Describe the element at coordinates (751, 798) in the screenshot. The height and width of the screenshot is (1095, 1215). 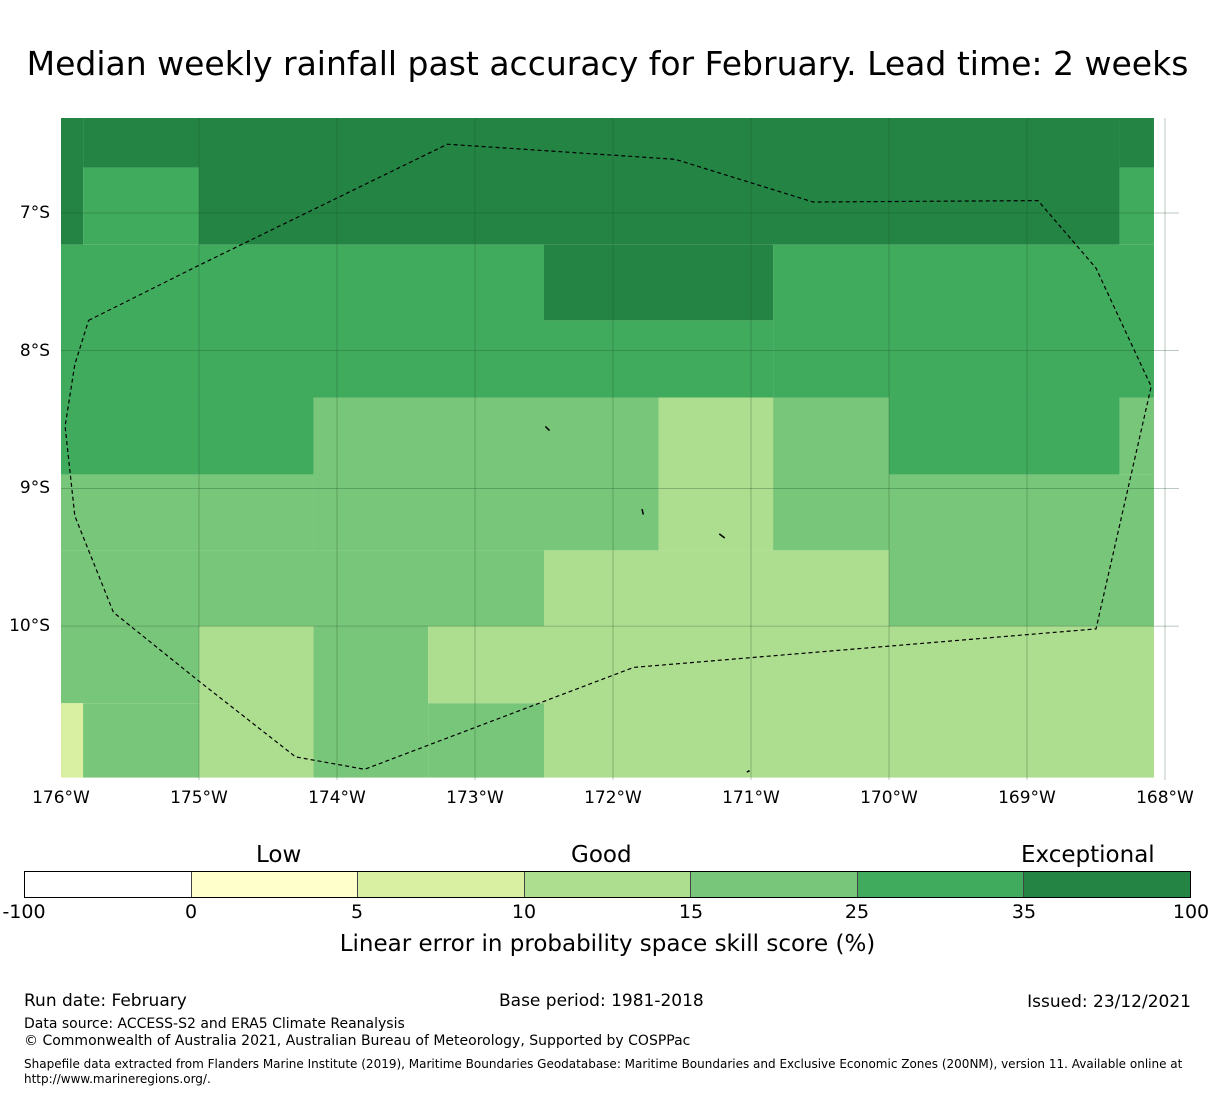
I see `lon-label-171w: 171°W` at that location.